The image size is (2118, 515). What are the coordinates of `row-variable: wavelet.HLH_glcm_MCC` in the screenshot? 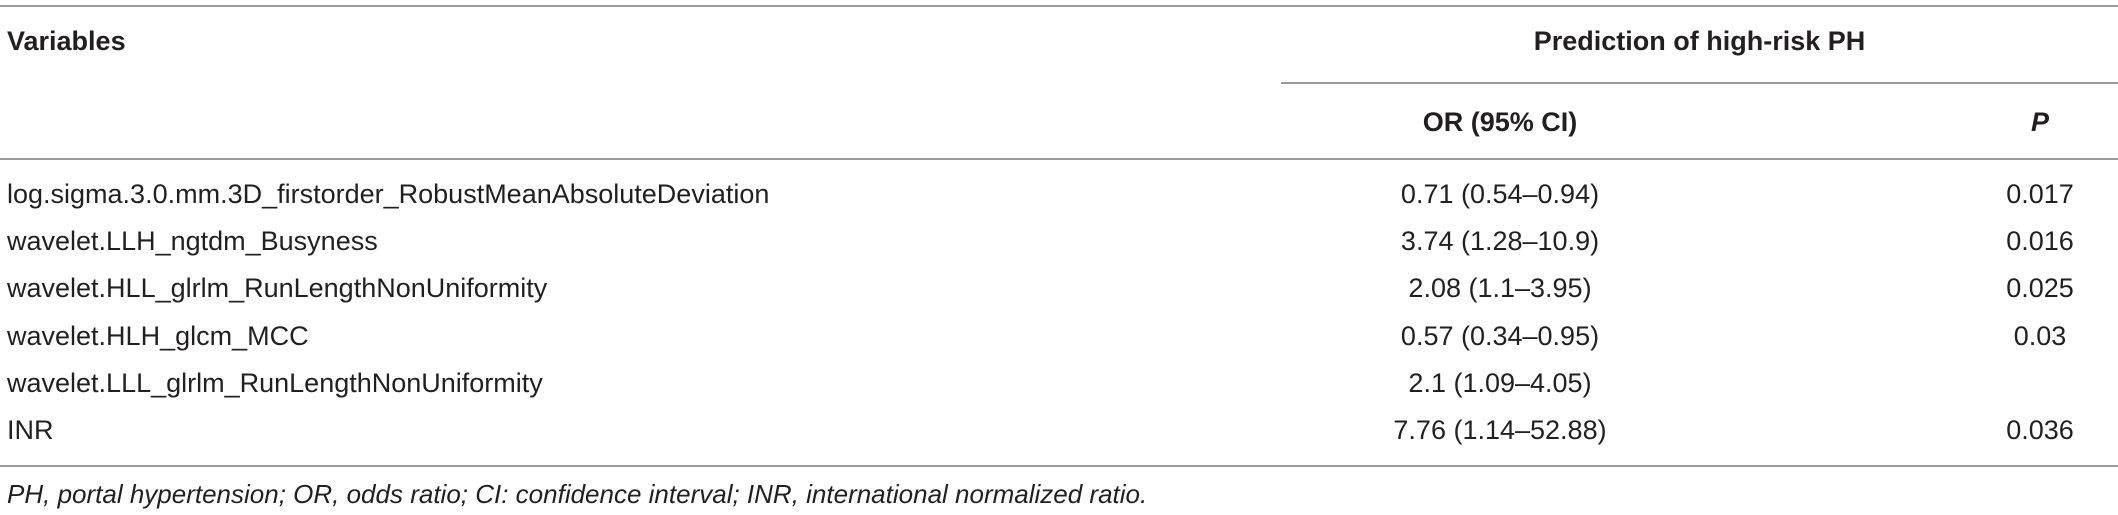 It's located at (158, 336).